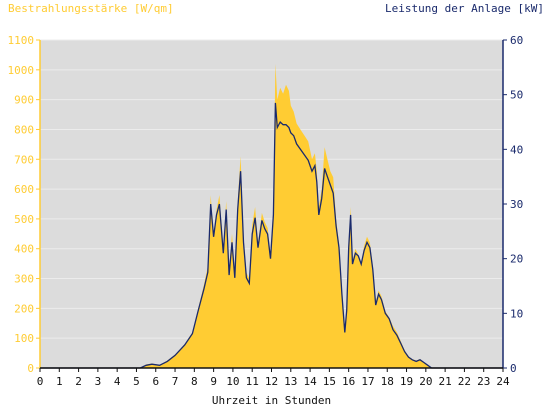  What do you see at coordinates (136, 381) in the screenshot?
I see `x-tick-label: 5` at bounding box center [136, 381].